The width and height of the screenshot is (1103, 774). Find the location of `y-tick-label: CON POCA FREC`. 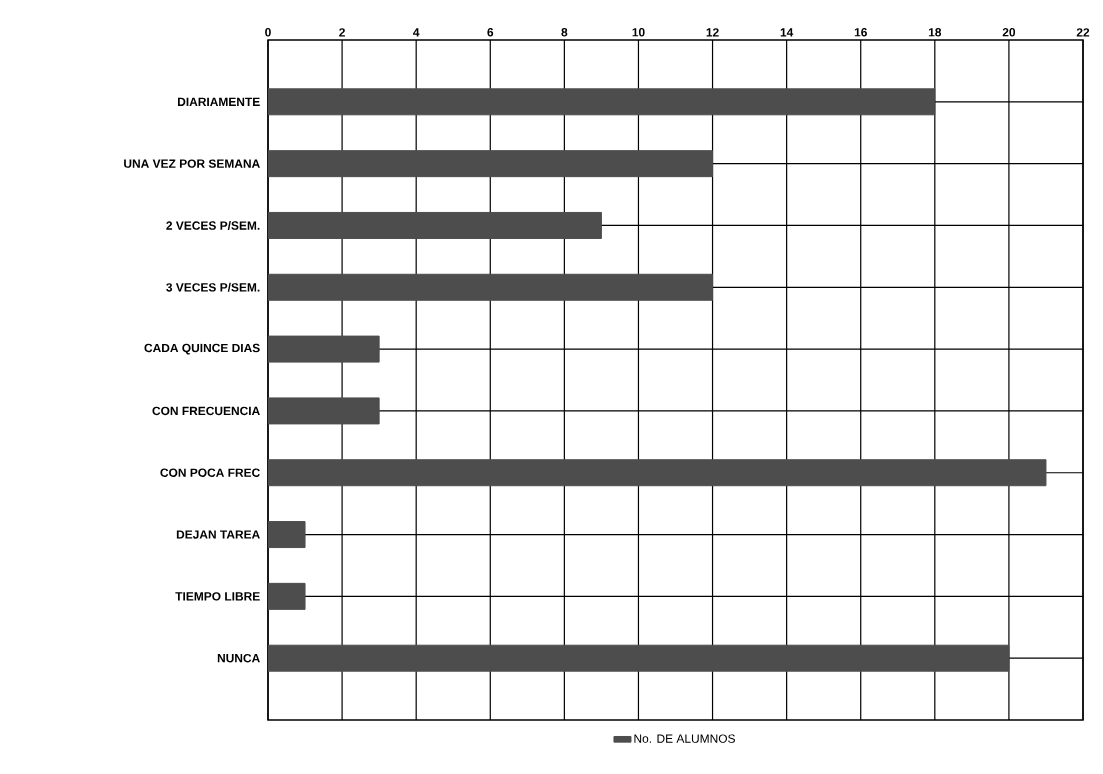

y-tick-label: CON POCA FREC is located at coordinates (210, 472).